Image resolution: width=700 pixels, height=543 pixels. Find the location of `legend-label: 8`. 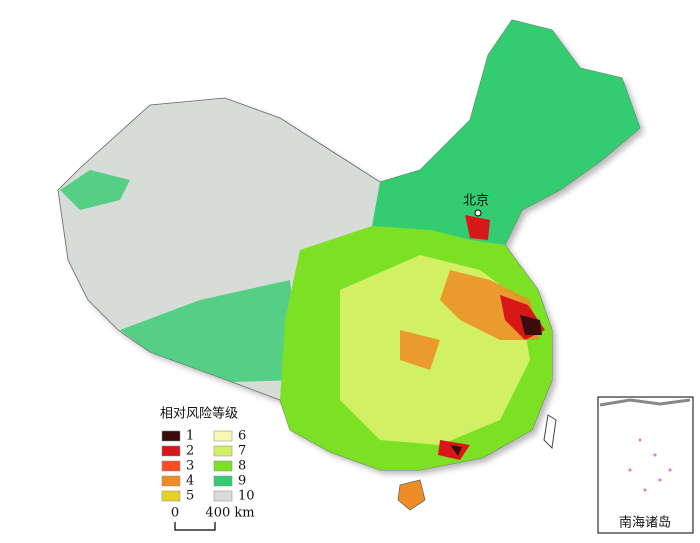

legend-label: 8 is located at coordinates (242, 466).